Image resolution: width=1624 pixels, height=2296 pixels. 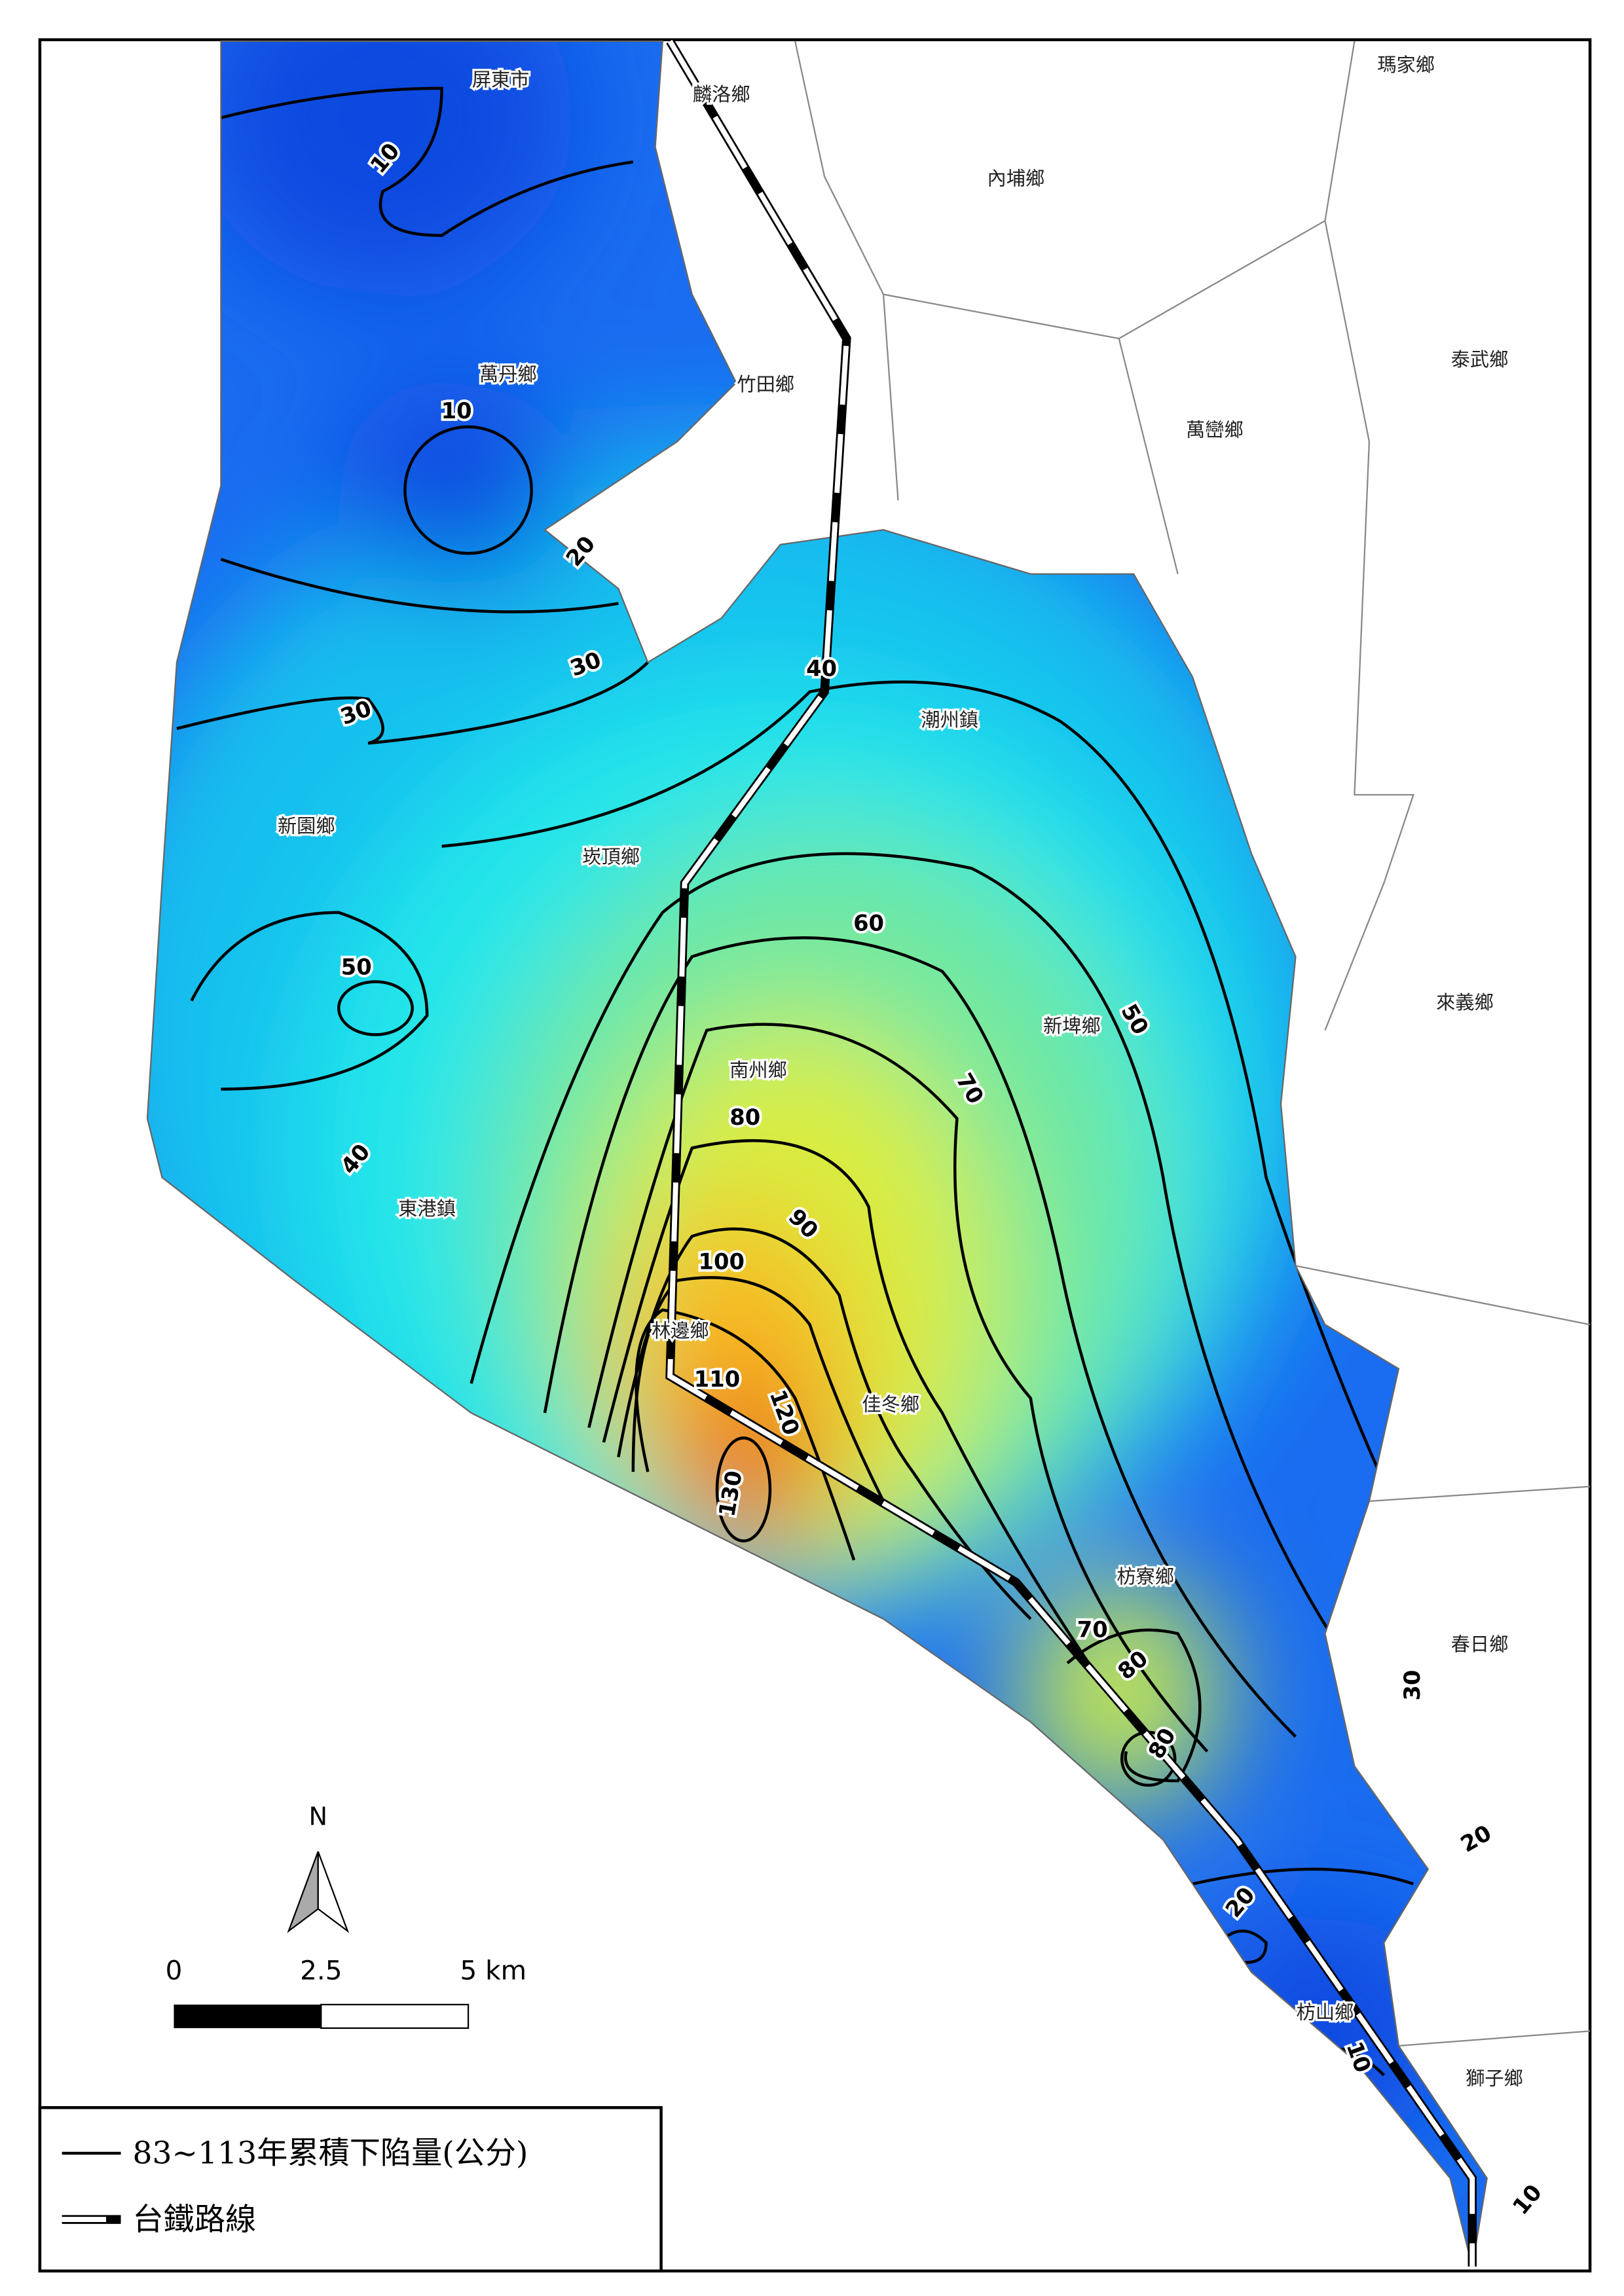 I want to click on township-name: 瑪家鄉, so click(x=1406, y=65).